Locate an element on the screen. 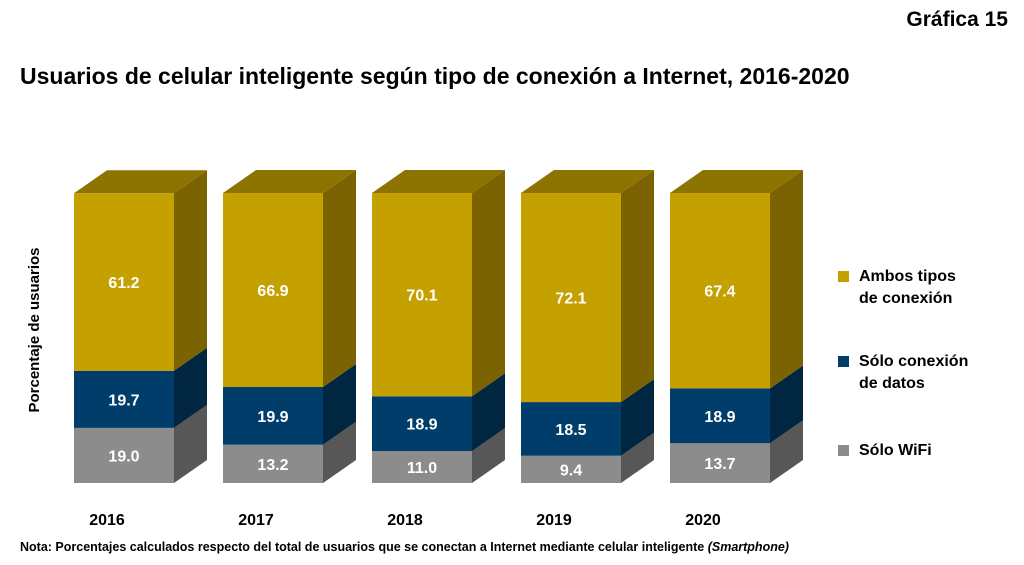 The width and height of the screenshot is (1024, 565). bar-side-datos-2019 is located at coordinates (637, 417).